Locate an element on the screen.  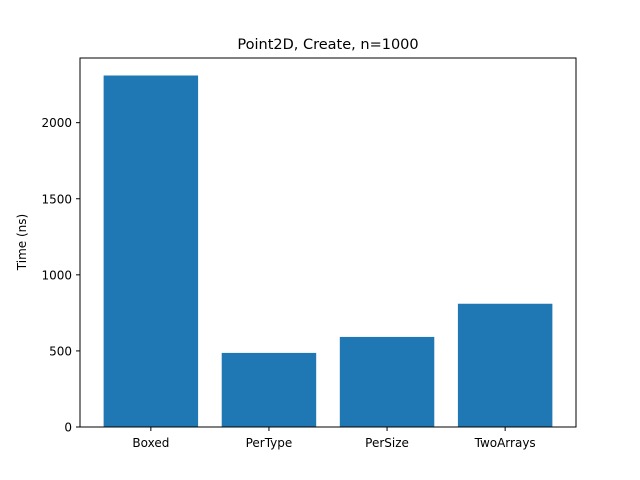
bar-pertype is located at coordinates (269, 389).